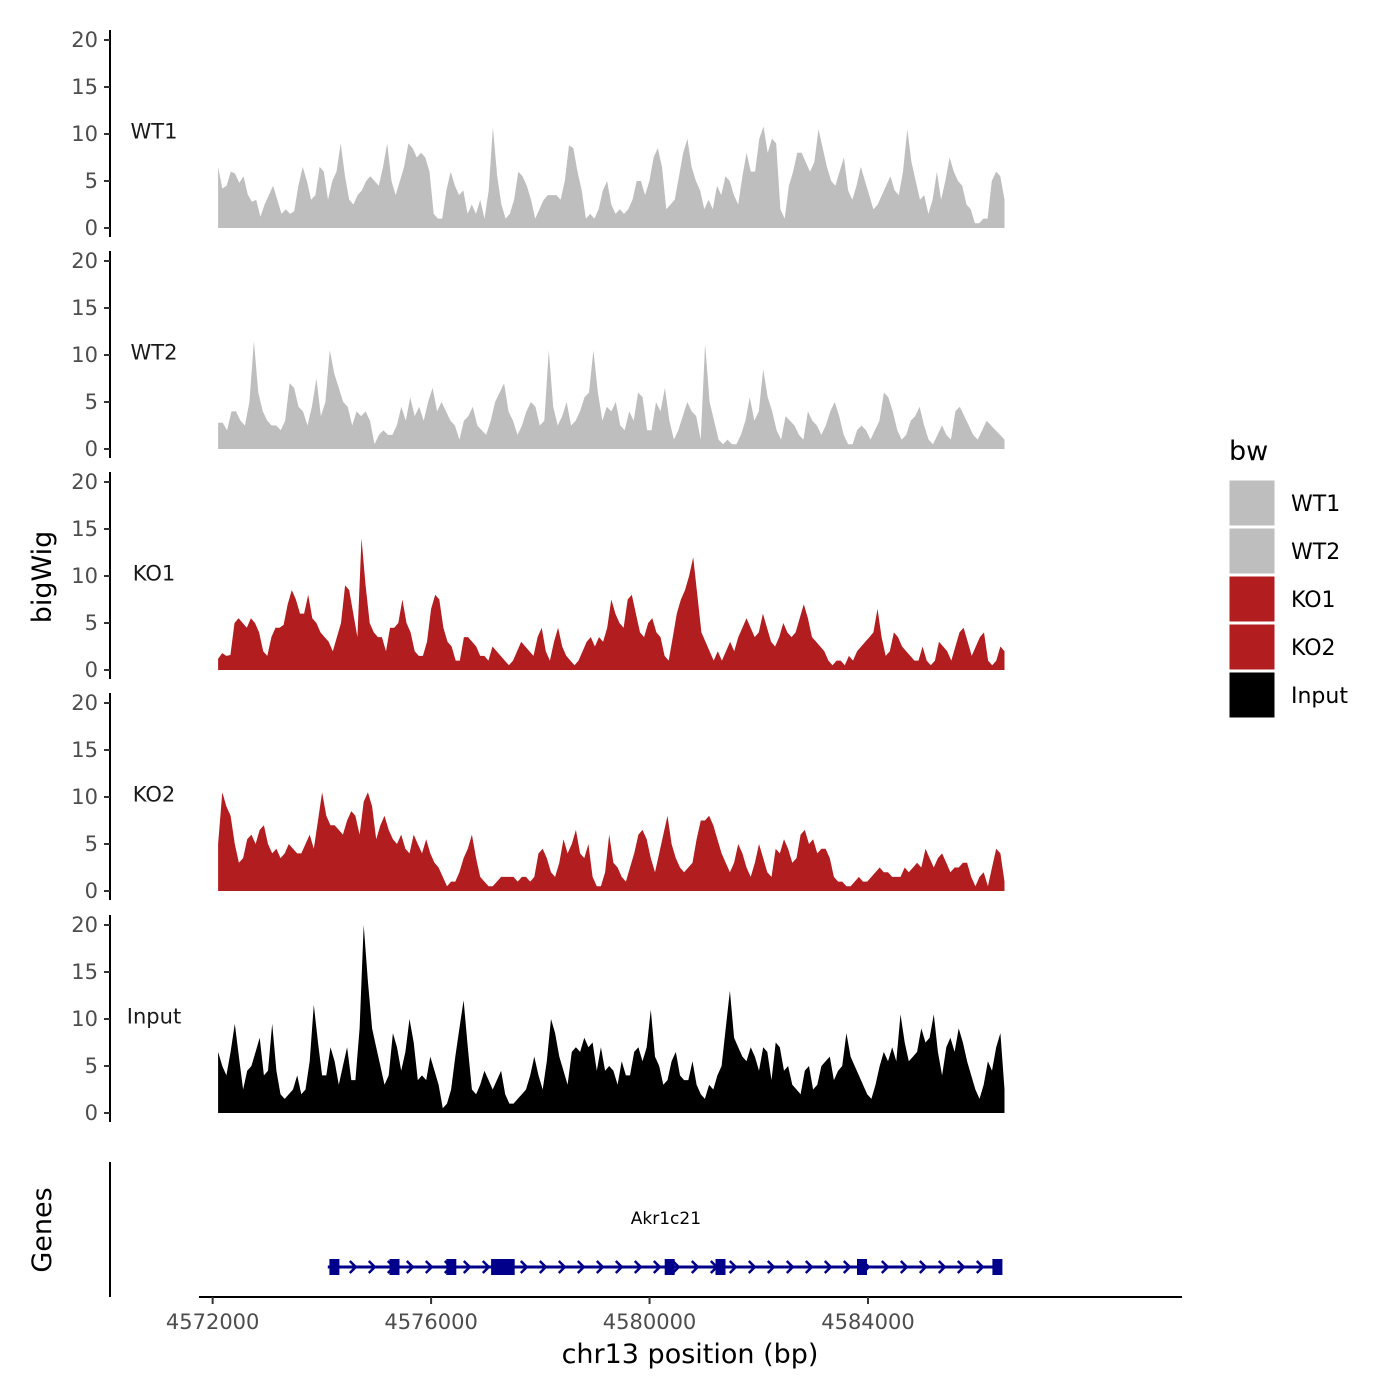  What do you see at coordinates (611, 1019) in the screenshot?
I see `signal-area-input` at bounding box center [611, 1019].